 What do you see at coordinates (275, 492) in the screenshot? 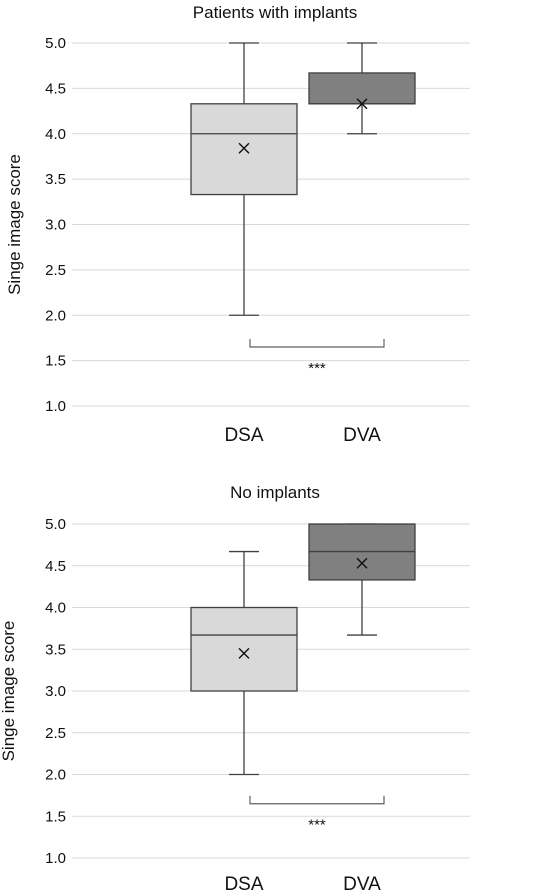
I see `chart-title: No implants` at bounding box center [275, 492].